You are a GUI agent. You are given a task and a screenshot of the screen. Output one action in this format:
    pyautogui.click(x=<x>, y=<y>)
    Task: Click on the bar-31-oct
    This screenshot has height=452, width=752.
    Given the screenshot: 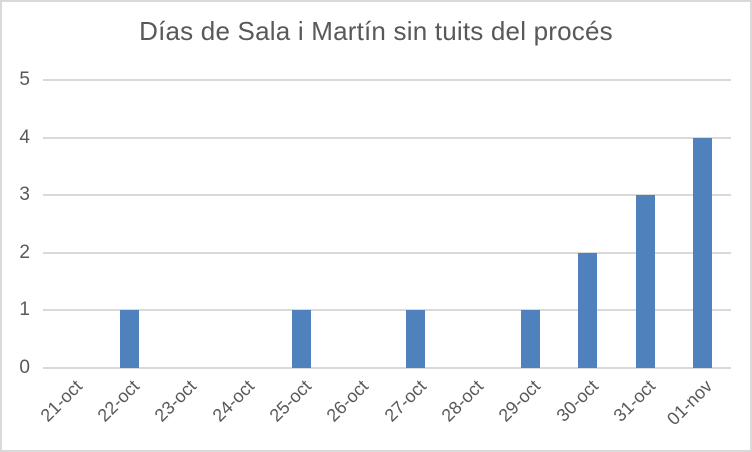 What is the action you would take?
    pyautogui.click(x=645, y=281)
    